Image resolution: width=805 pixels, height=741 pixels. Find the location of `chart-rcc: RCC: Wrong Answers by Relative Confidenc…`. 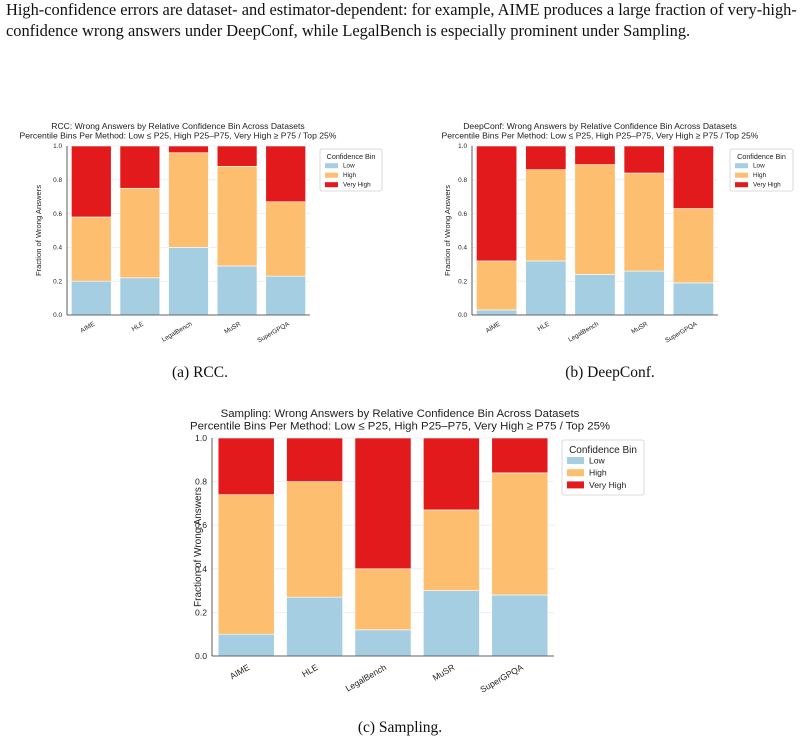

chart-rcc: RCC: Wrong Answers by Relative Confidenc… is located at coordinates (201, 232).